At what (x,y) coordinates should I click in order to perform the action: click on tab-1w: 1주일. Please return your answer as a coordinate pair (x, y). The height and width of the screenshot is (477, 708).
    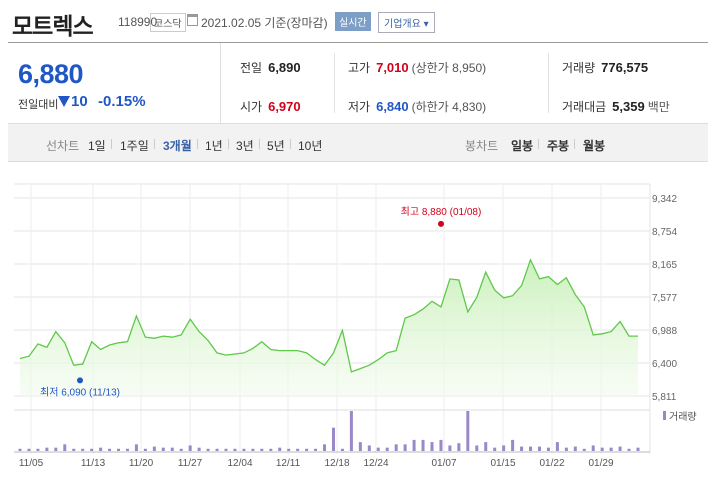
    Looking at the image, I should click on (134, 146).